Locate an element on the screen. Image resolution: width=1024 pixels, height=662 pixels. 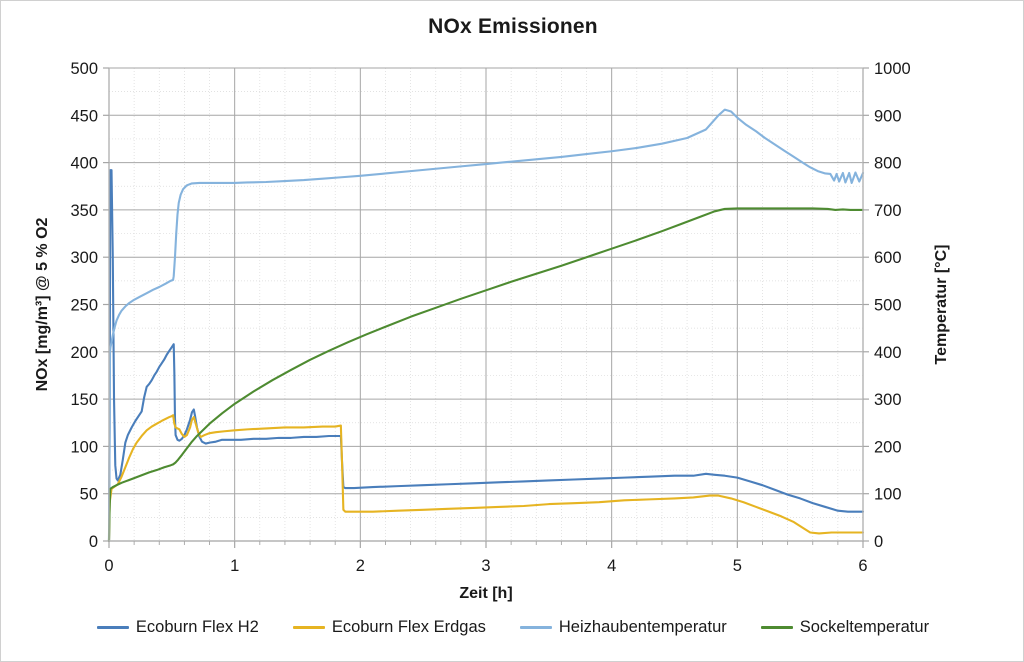
y-tick-label-left: 0 is located at coordinates (93, 542).